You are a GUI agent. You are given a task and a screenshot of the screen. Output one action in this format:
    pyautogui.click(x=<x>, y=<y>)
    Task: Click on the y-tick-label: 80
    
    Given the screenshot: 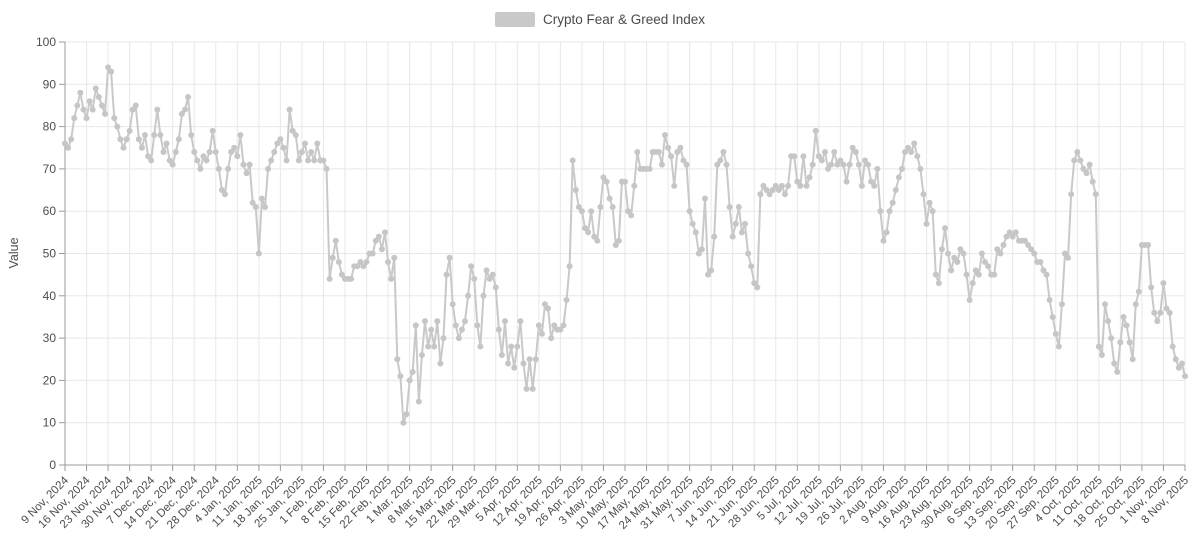 What is the action you would take?
    pyautogui.click(x=50, y=127)
    